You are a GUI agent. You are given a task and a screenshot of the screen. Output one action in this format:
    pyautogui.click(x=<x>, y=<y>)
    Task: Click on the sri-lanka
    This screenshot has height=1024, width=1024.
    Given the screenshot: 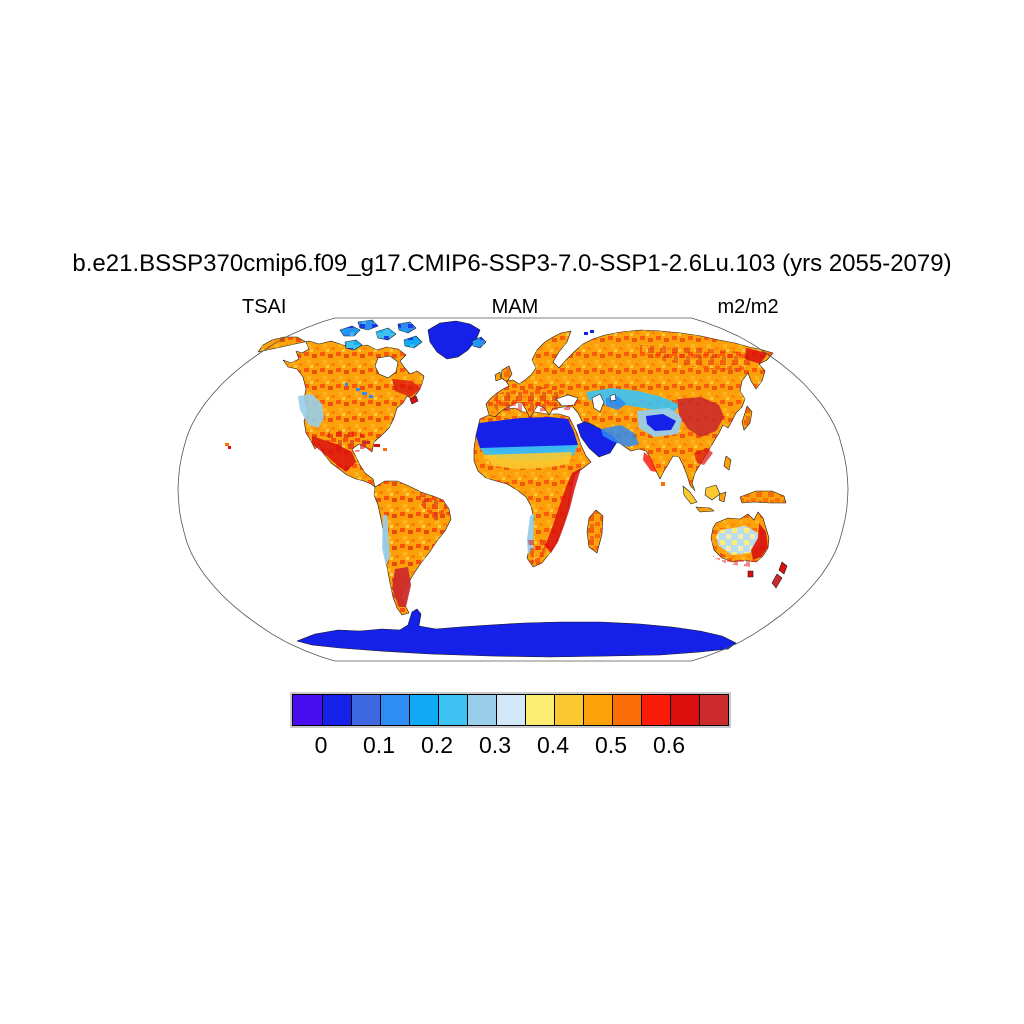 What is the action you would take?
    pyautogui.click(x=663, y=484)
    